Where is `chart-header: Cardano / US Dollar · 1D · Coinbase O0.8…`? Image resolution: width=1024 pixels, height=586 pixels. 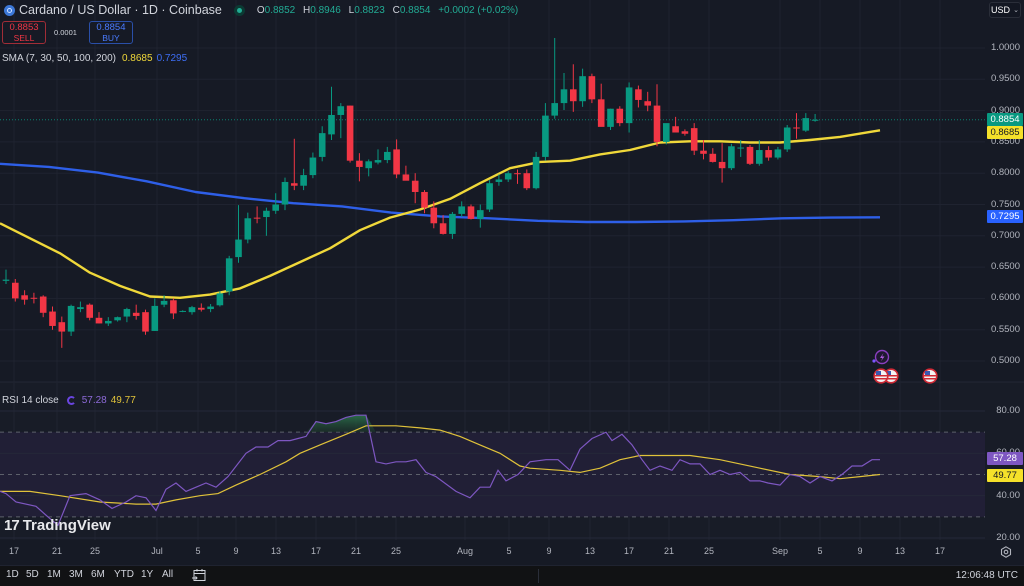 chart-header: Cardano / US Dollar · 1D · Coinbase O0.8… is located at coordinates (263, 10).